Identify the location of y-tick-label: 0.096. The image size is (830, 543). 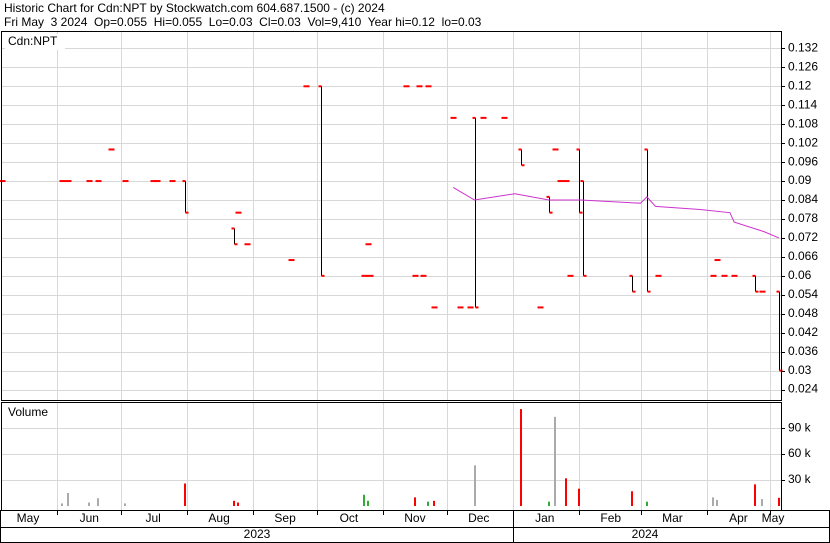
(803, 161).